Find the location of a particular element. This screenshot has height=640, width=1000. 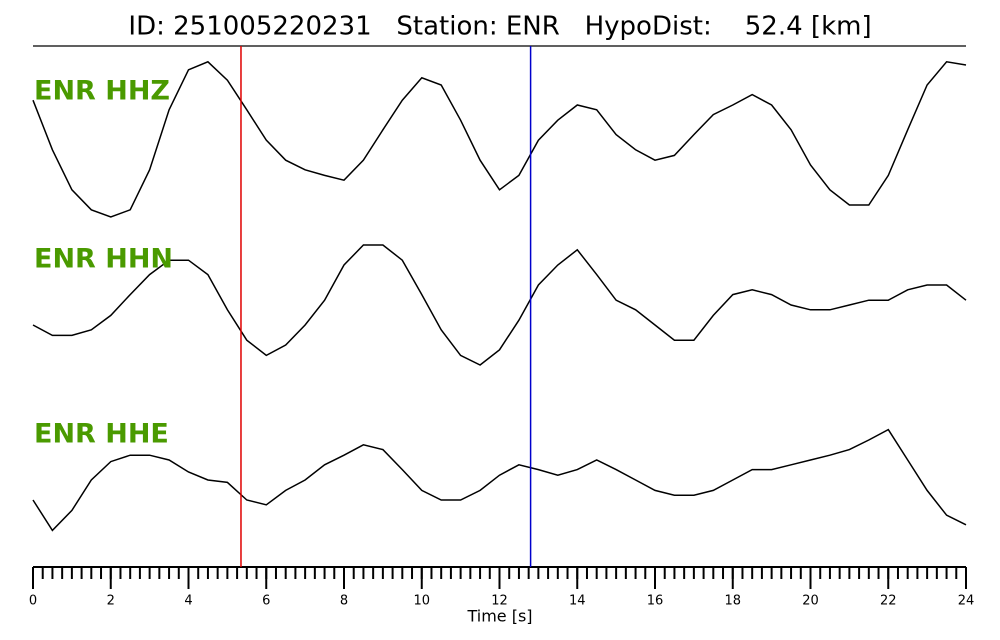

x-tick-label: 6 is located at coordinates (266, 601).